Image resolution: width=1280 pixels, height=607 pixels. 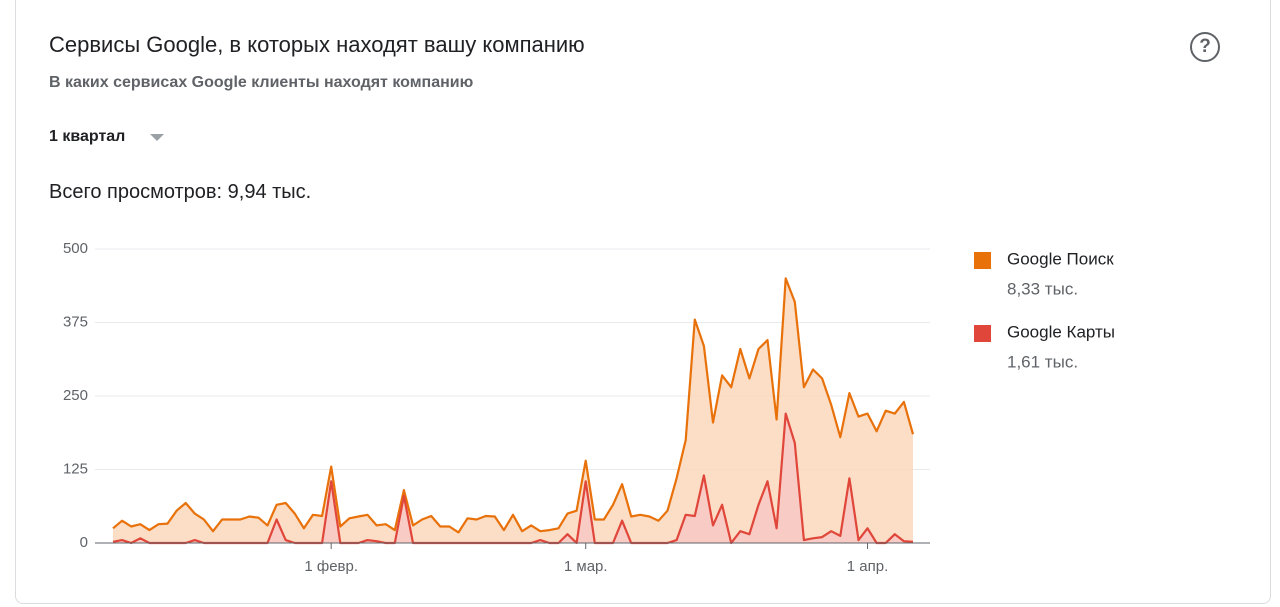 What do you see at coordinates (180, 192) in the screenshot?
I see `total-views: Всего просмотров: 9,94 тыс.` at bounding box center [180, 192].